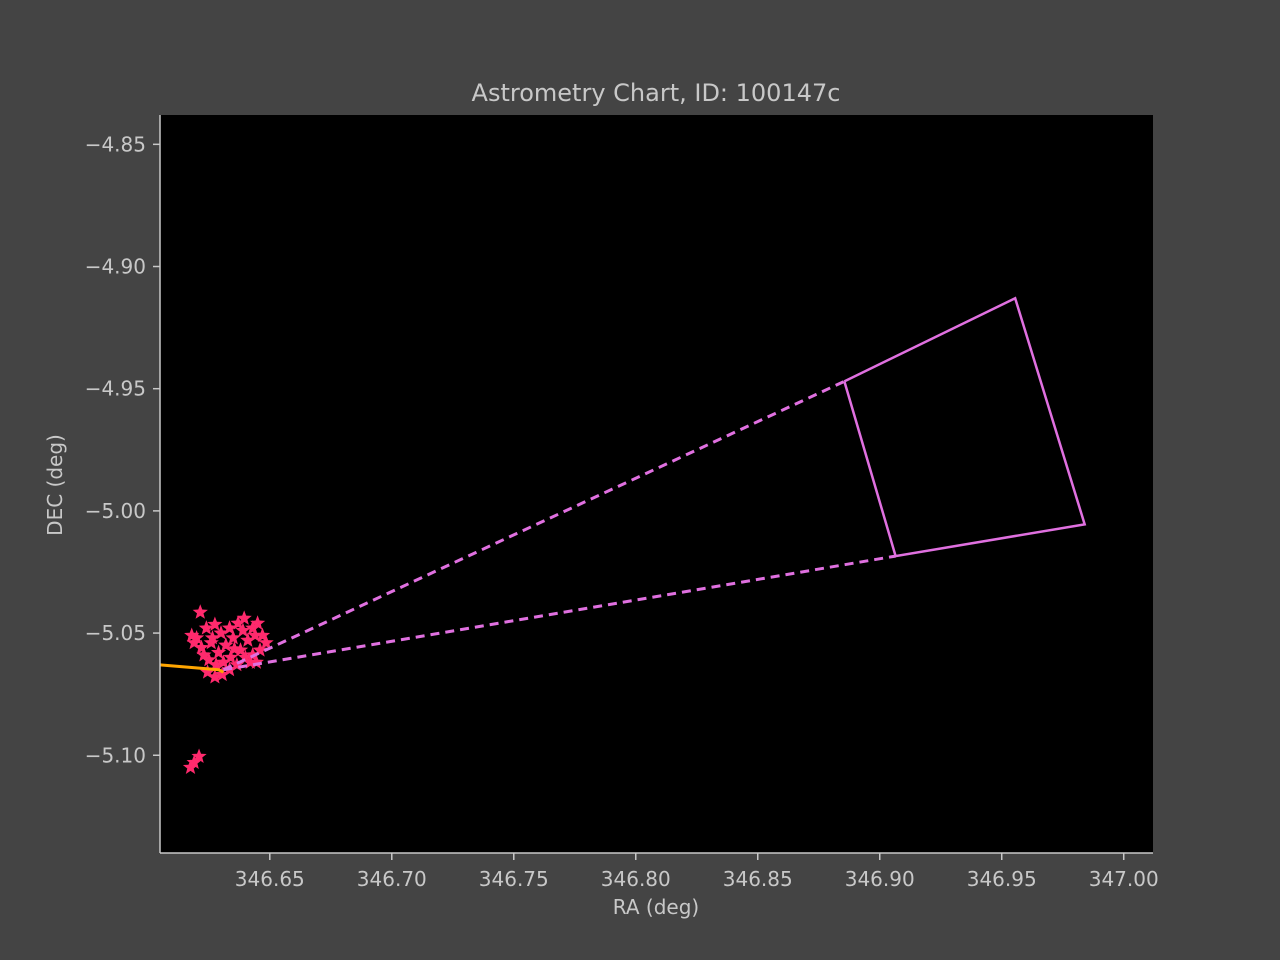 This screenshot has width=1280, height=960. I want to click on y-tick-label: −4.95, so click(115, 389).